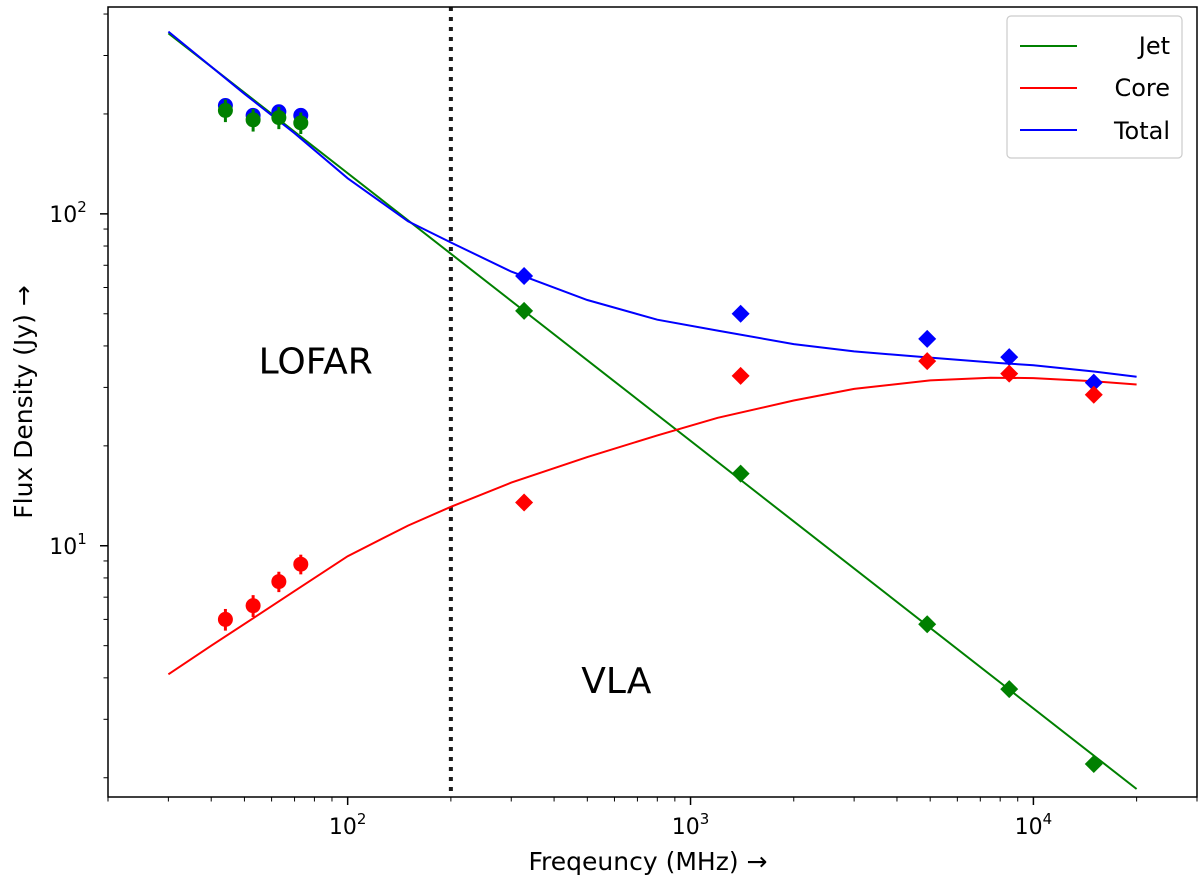 The image size is (1200, 887). I want to click on y-tick-label: 10², so click(68, 213).